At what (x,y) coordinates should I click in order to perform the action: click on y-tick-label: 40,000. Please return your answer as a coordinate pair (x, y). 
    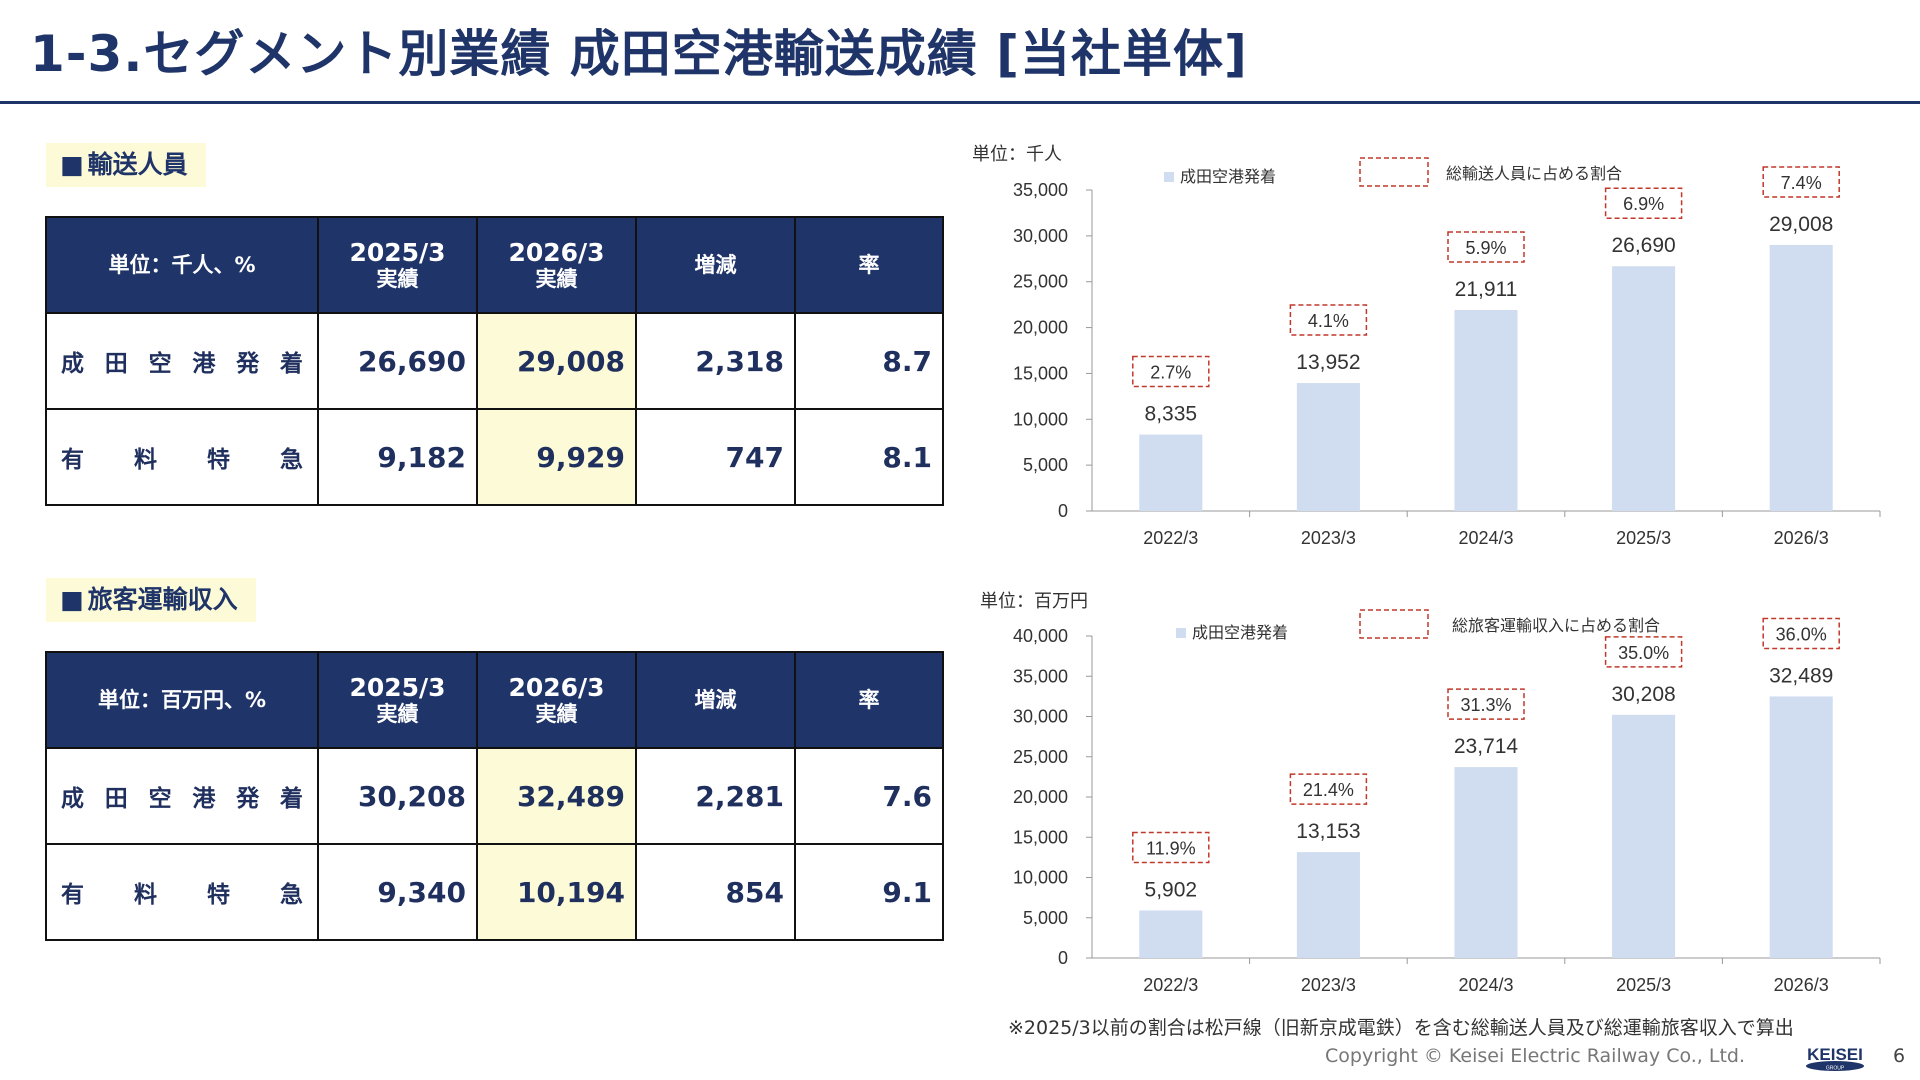
    Looking at the image, I should click on (1040, 636).